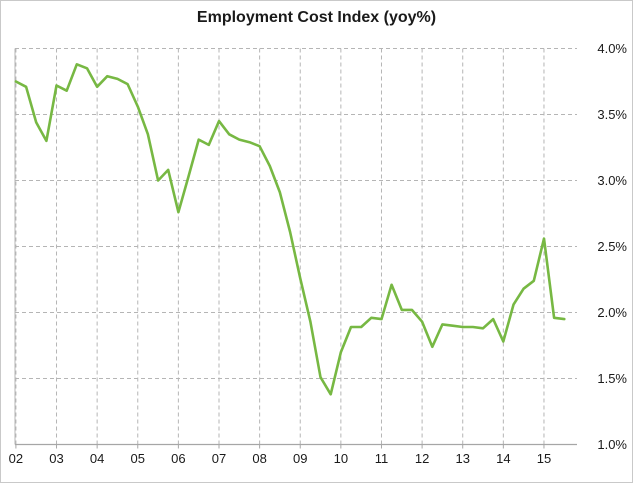  Describe the element at coordinates (97, 458) in the screenshot. I see `x-tick-label: 04` at that location.